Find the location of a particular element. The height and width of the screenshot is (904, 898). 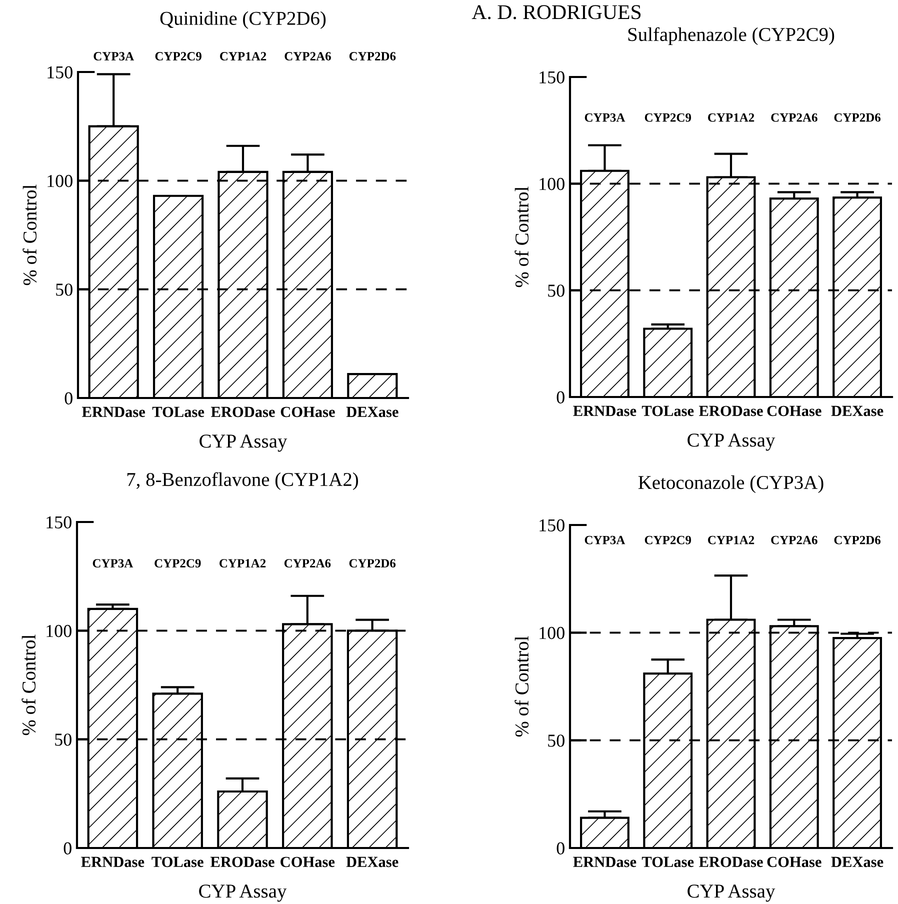

chart-title: Sulfaphenazole (CYP2C9) is located at coordinates (731, 36).